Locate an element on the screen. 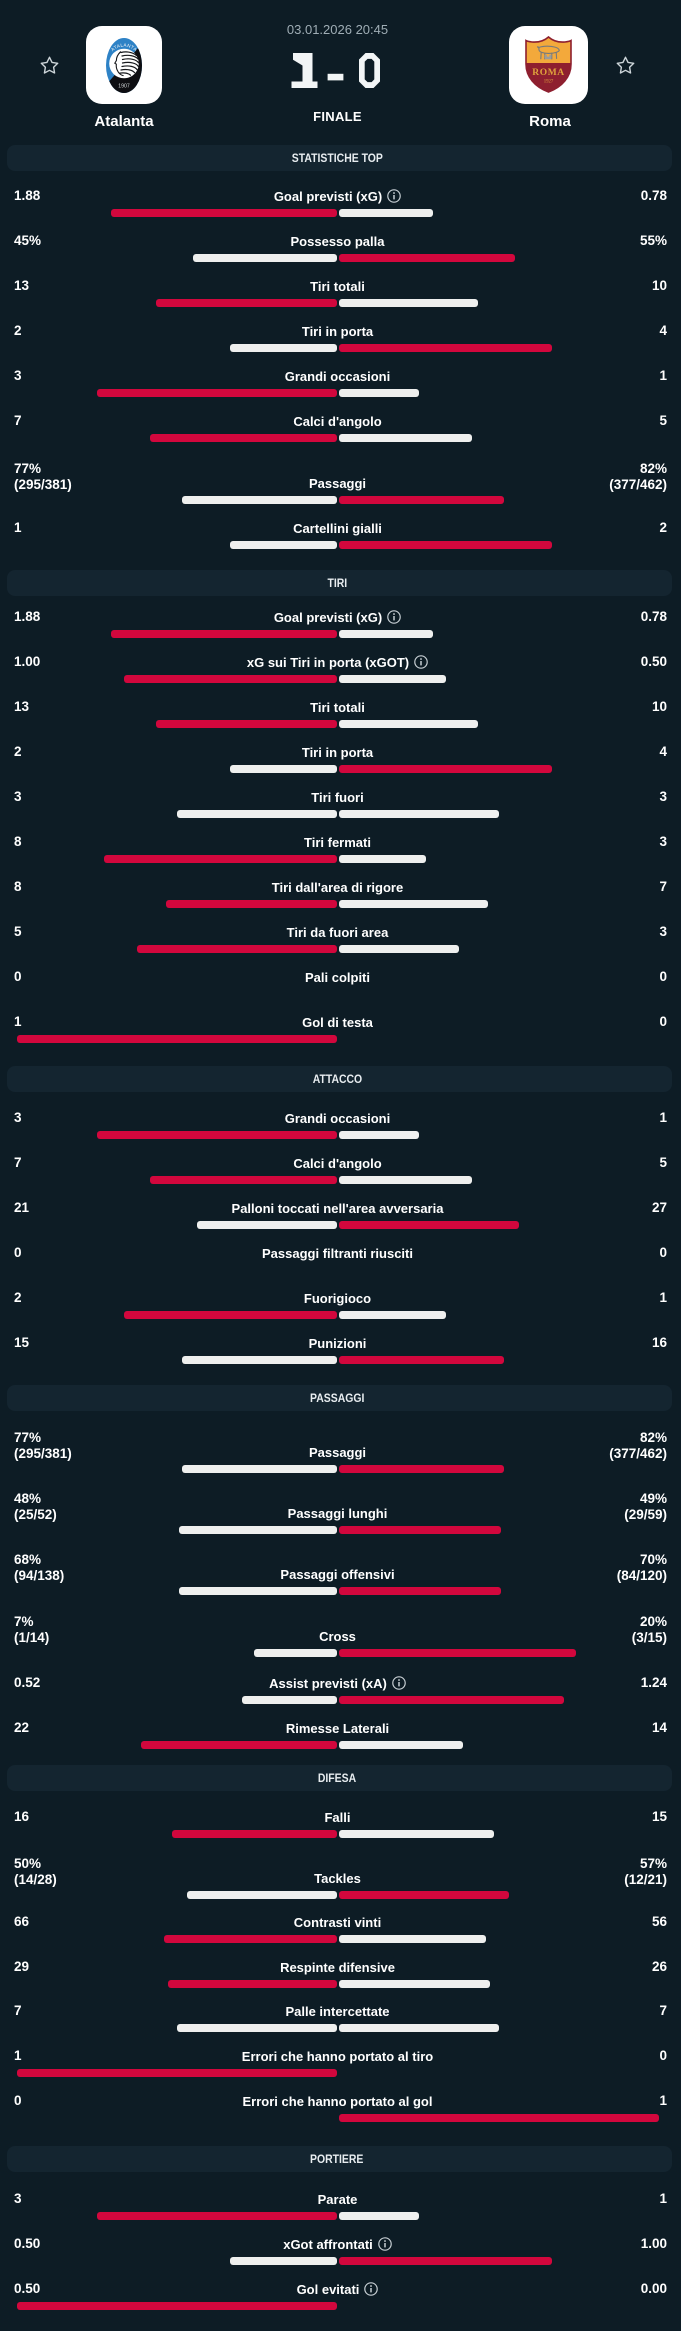  svg-text: ROMA is located at coordinates (548, 73).